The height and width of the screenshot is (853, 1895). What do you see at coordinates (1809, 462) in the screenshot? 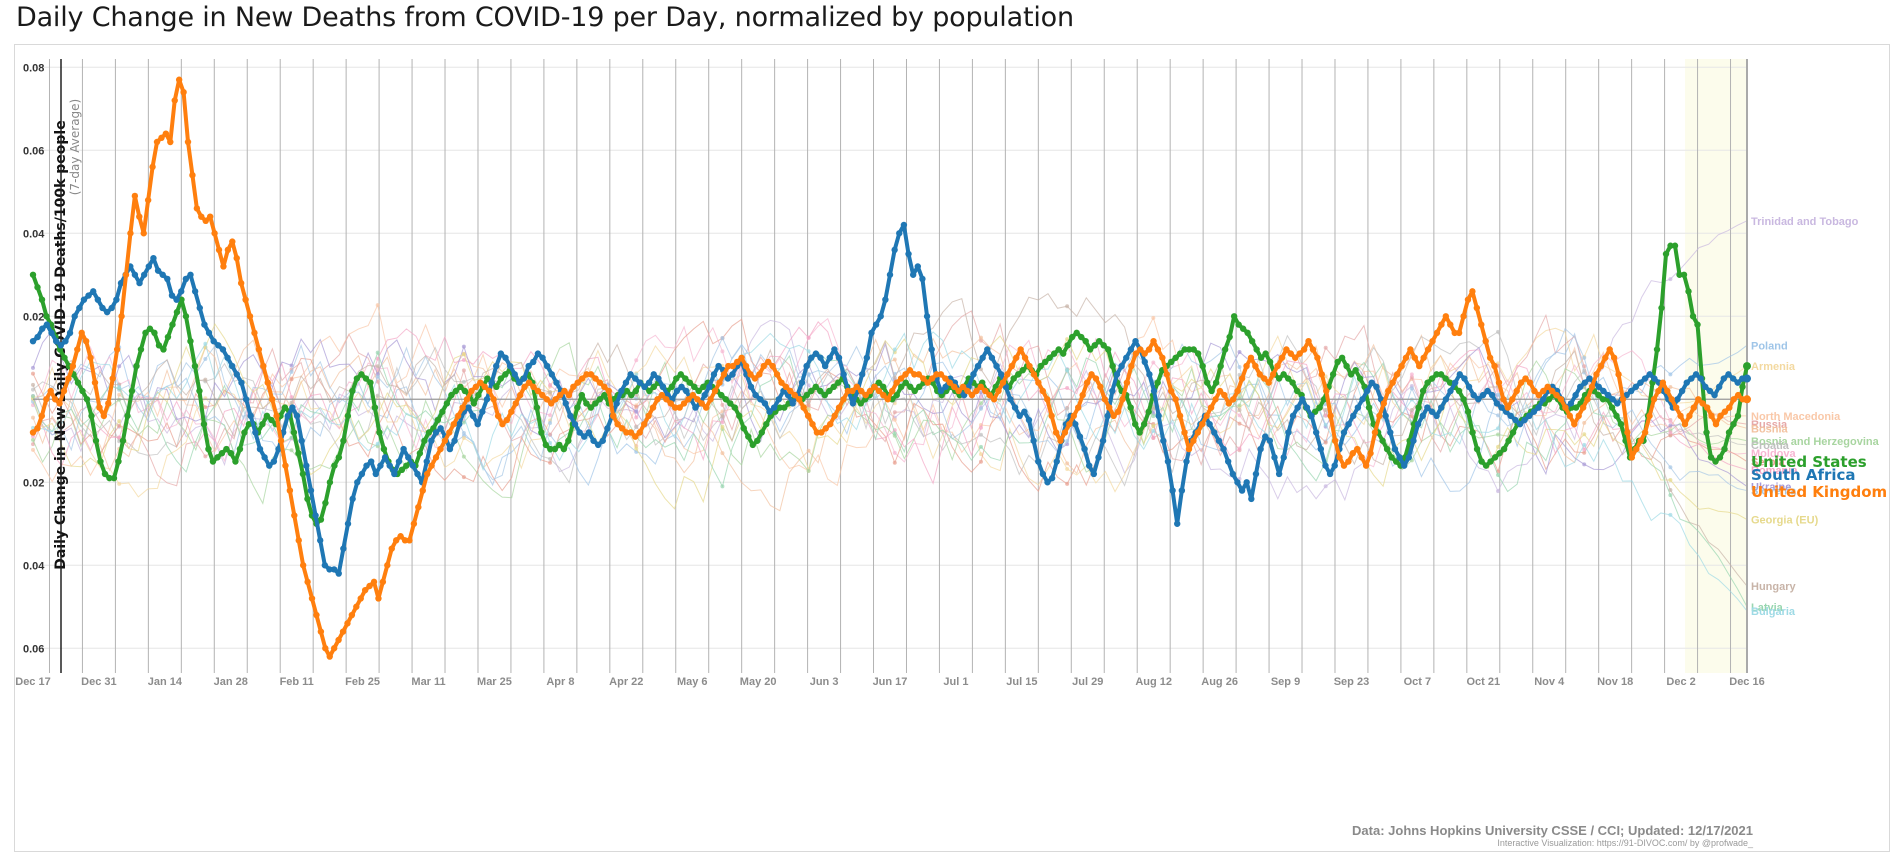
I see `united_states-label: United States` at bounding box center [1809, 462].